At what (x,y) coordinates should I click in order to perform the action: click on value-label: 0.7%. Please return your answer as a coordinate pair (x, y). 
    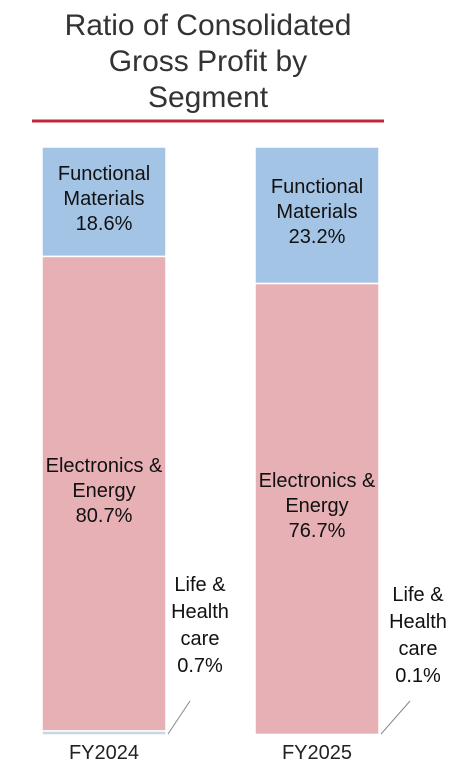
    Looking at the image, I should click on (200, 666).